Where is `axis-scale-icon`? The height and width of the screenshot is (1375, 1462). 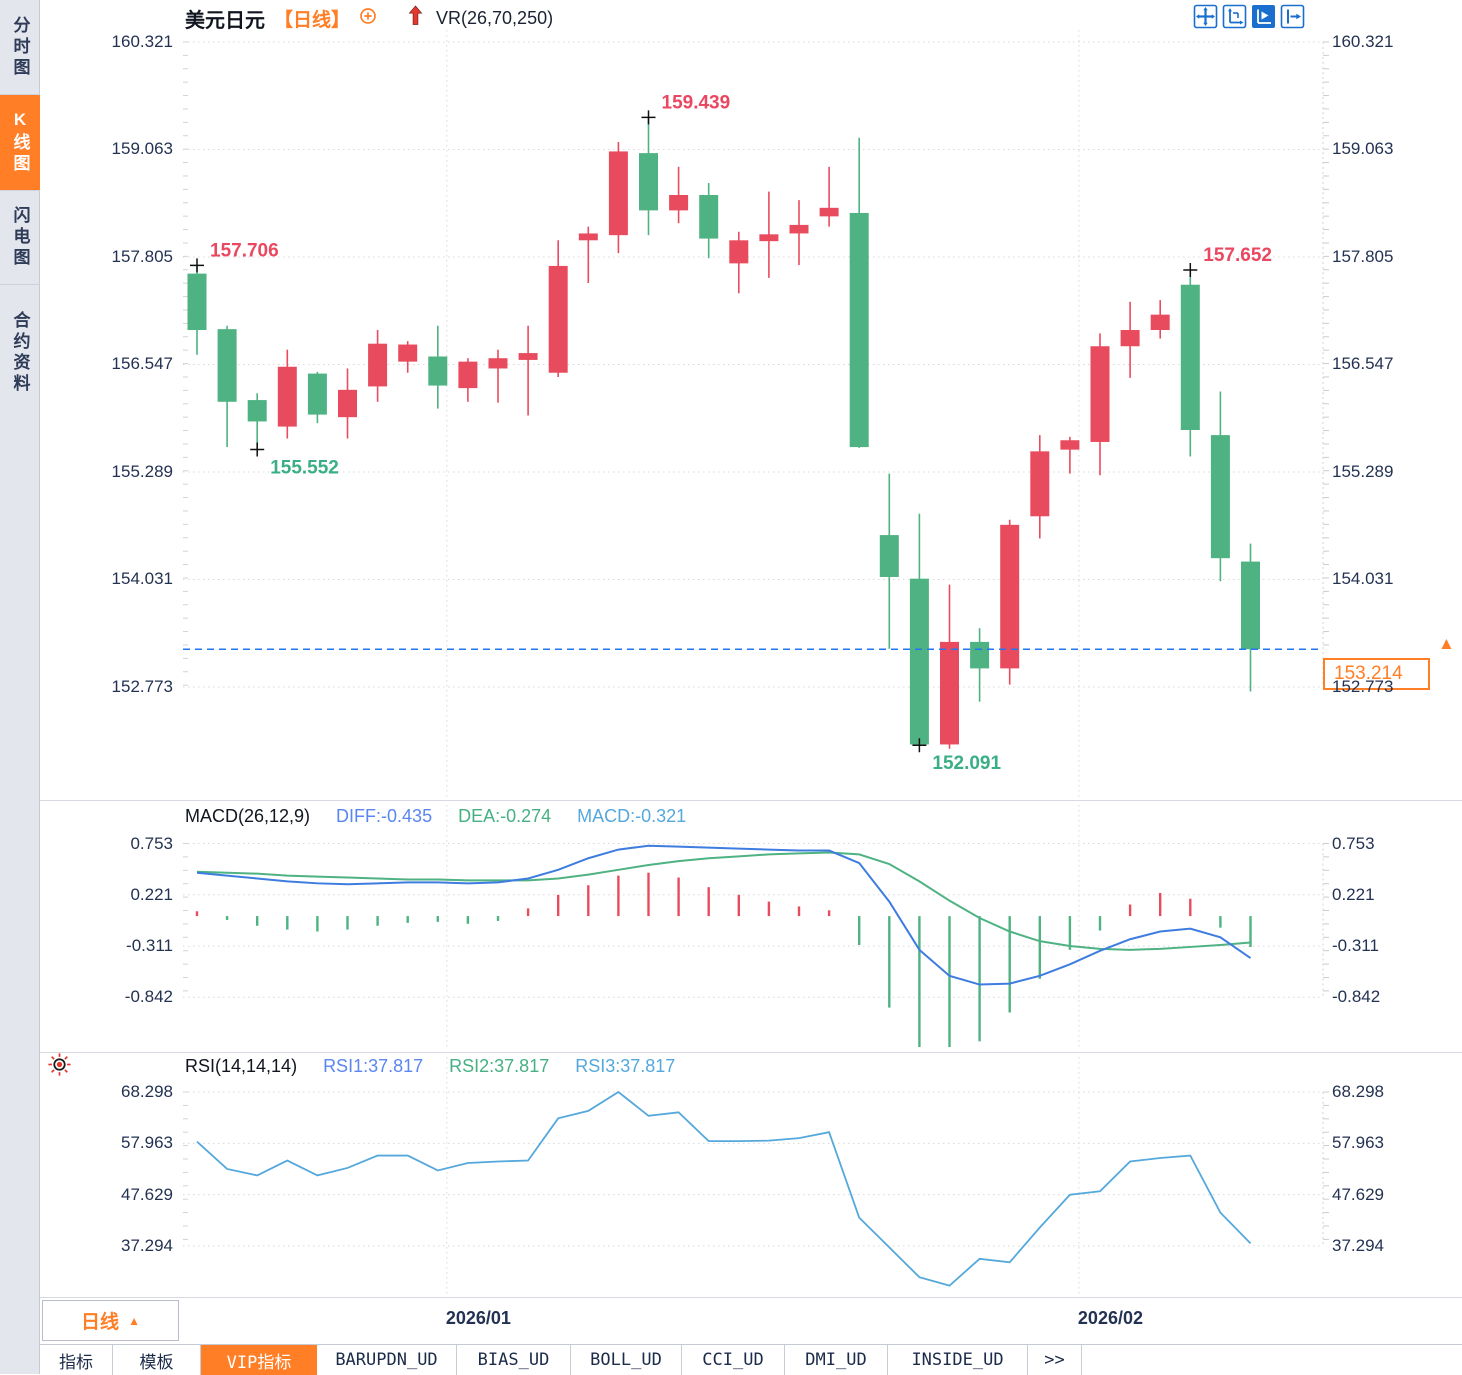
axis-scale-icon is located at coordinates (1234, 16).